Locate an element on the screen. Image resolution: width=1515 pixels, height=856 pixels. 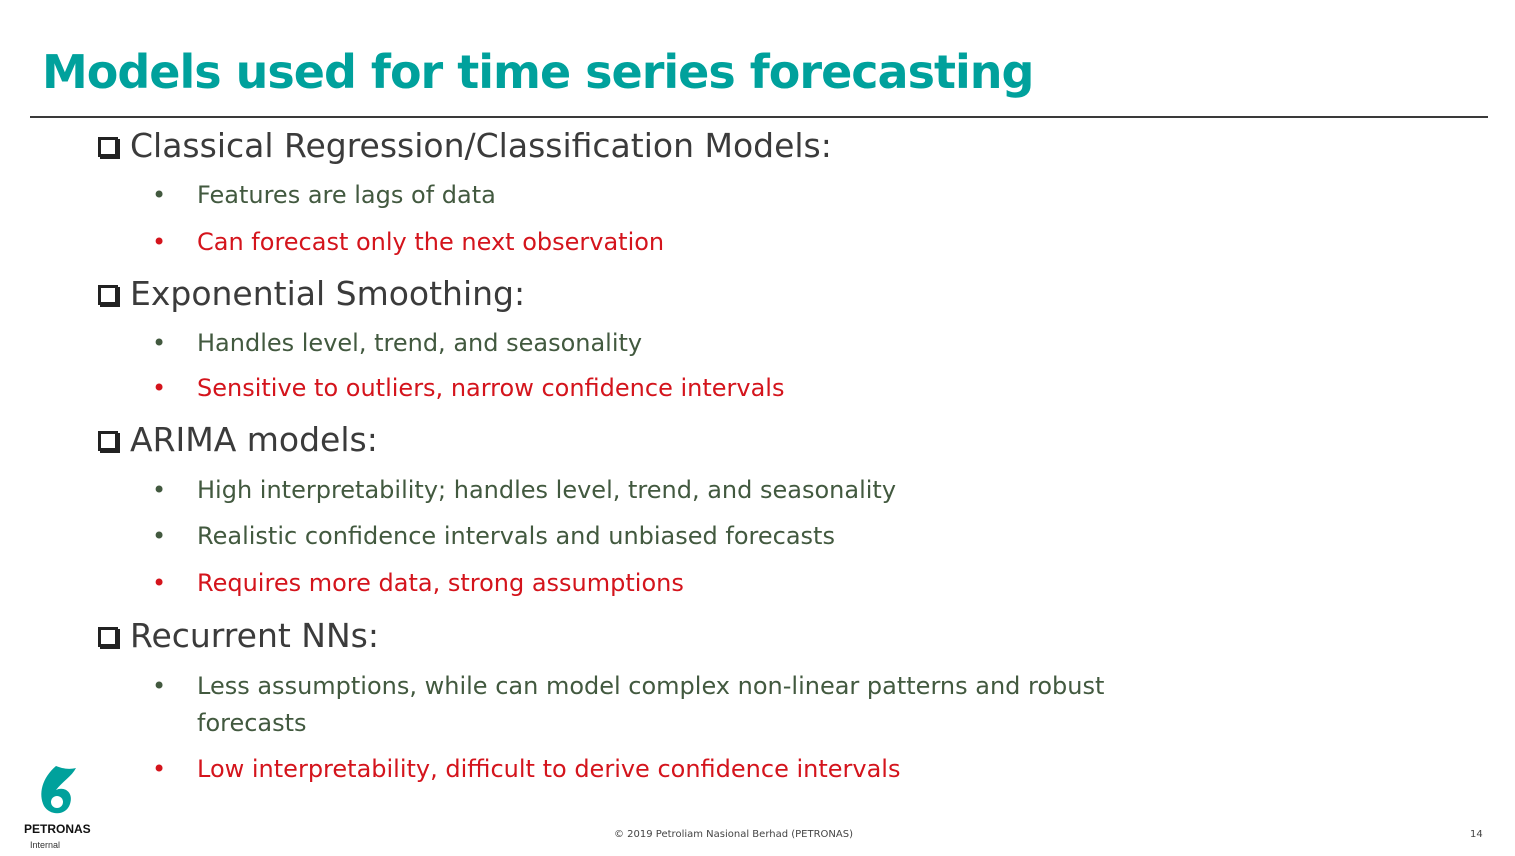
logo-text: PETRONAS is located at coordinates (57, 829).